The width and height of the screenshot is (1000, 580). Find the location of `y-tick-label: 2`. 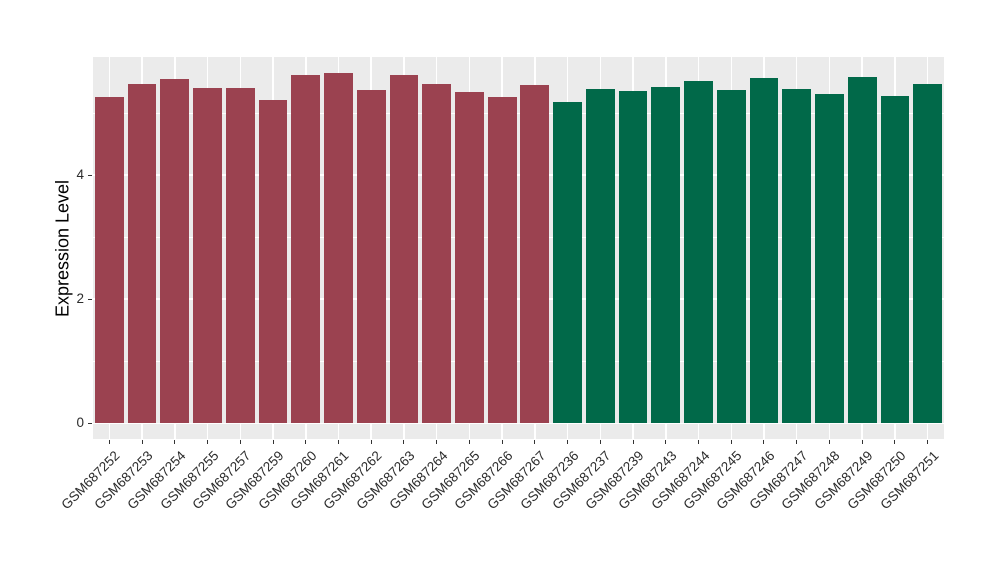

y-tick-label: 2 is located at coordinates (80, 299).